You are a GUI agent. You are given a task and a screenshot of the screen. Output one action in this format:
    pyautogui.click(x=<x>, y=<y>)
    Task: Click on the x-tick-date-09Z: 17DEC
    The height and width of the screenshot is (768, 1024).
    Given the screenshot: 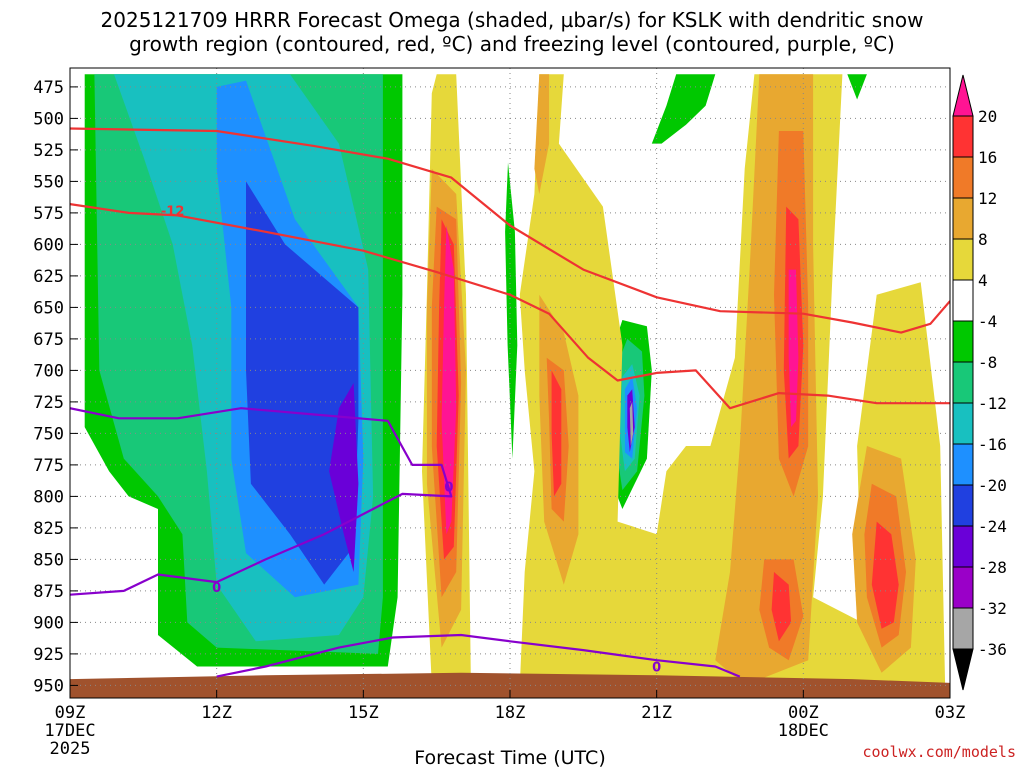 What is the action you would take?
    pyautogui.click(x=69, y=731)
    